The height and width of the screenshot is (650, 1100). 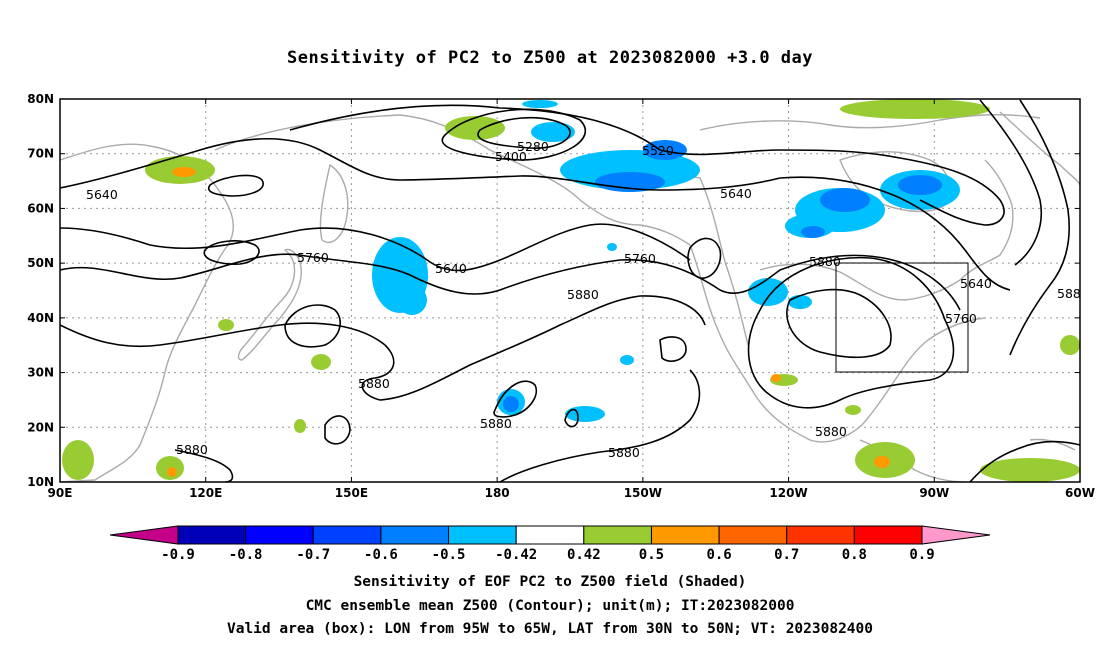 What do you see at coordinates (205, 493) in the screenshot?
I see `lon-label: 120E` at bounding box center [205, 493].